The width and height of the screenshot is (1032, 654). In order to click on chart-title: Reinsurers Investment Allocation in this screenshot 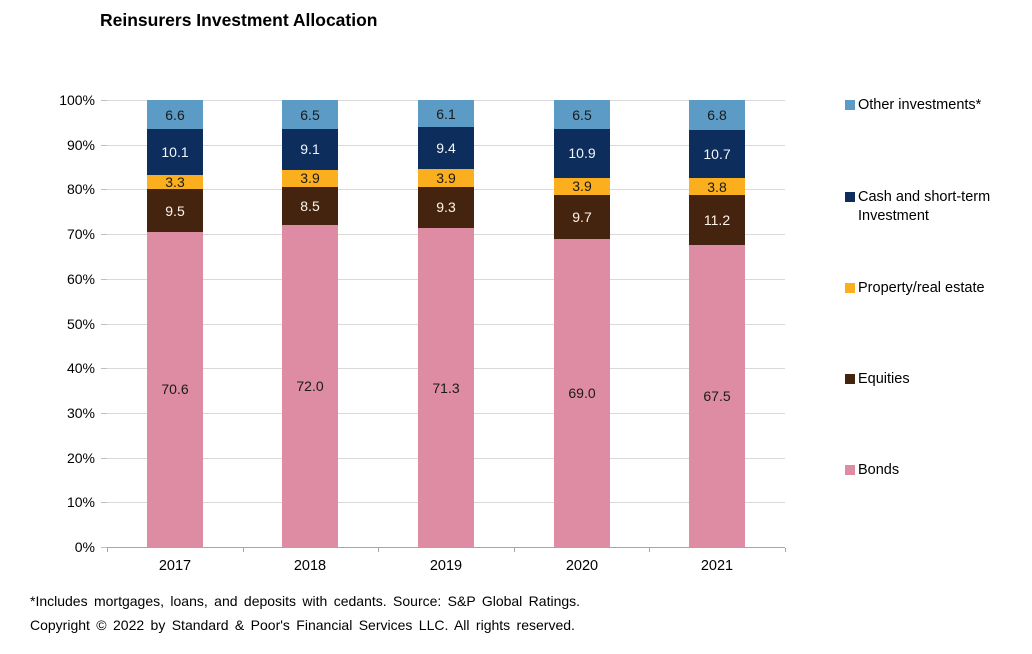, I will do `click(239, 20)`.